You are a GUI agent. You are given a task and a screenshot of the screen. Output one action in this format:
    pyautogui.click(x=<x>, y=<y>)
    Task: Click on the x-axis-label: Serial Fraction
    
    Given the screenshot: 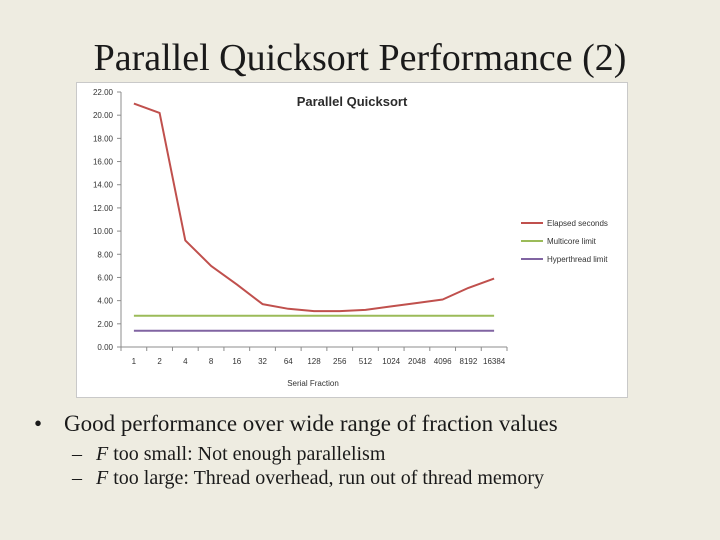 What is the action you would take?
    pyautogui.click(x=313, y=383)
    